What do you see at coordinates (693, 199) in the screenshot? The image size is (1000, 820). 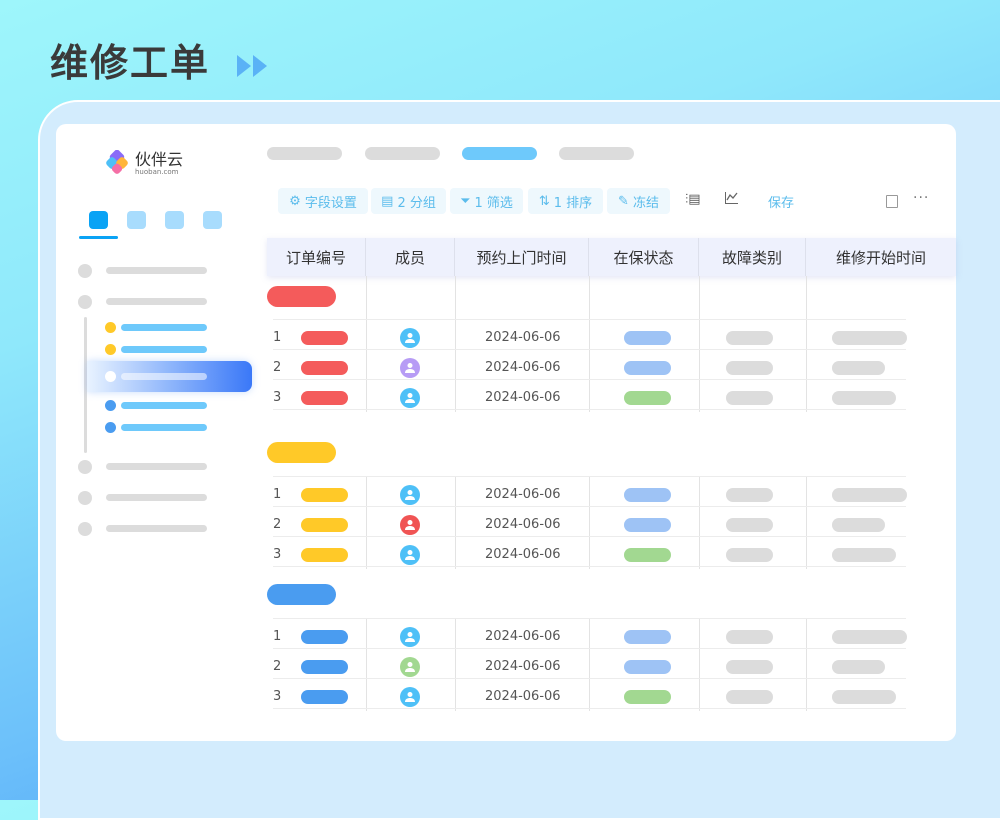 I see `row-height-icon: ⫶▤` at bounding box center [693, 199].